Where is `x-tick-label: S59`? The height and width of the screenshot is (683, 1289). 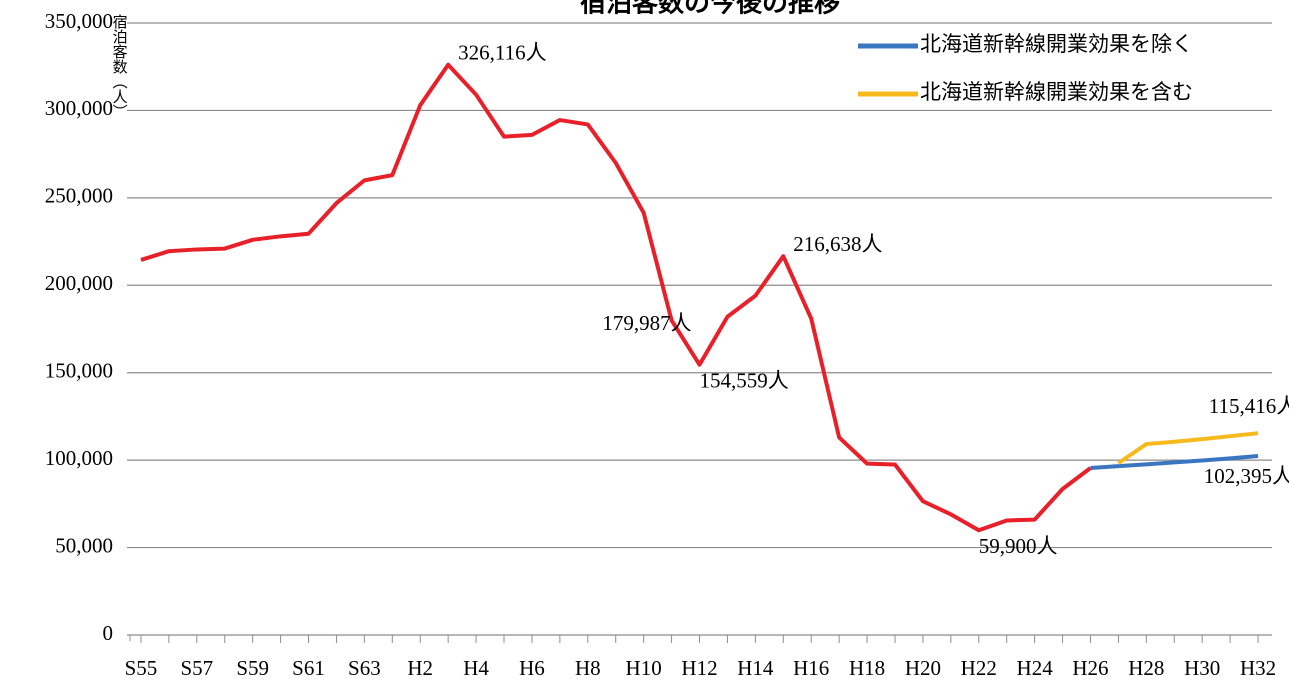 x-tick-label: S59 is located at coordinates (252, 668).